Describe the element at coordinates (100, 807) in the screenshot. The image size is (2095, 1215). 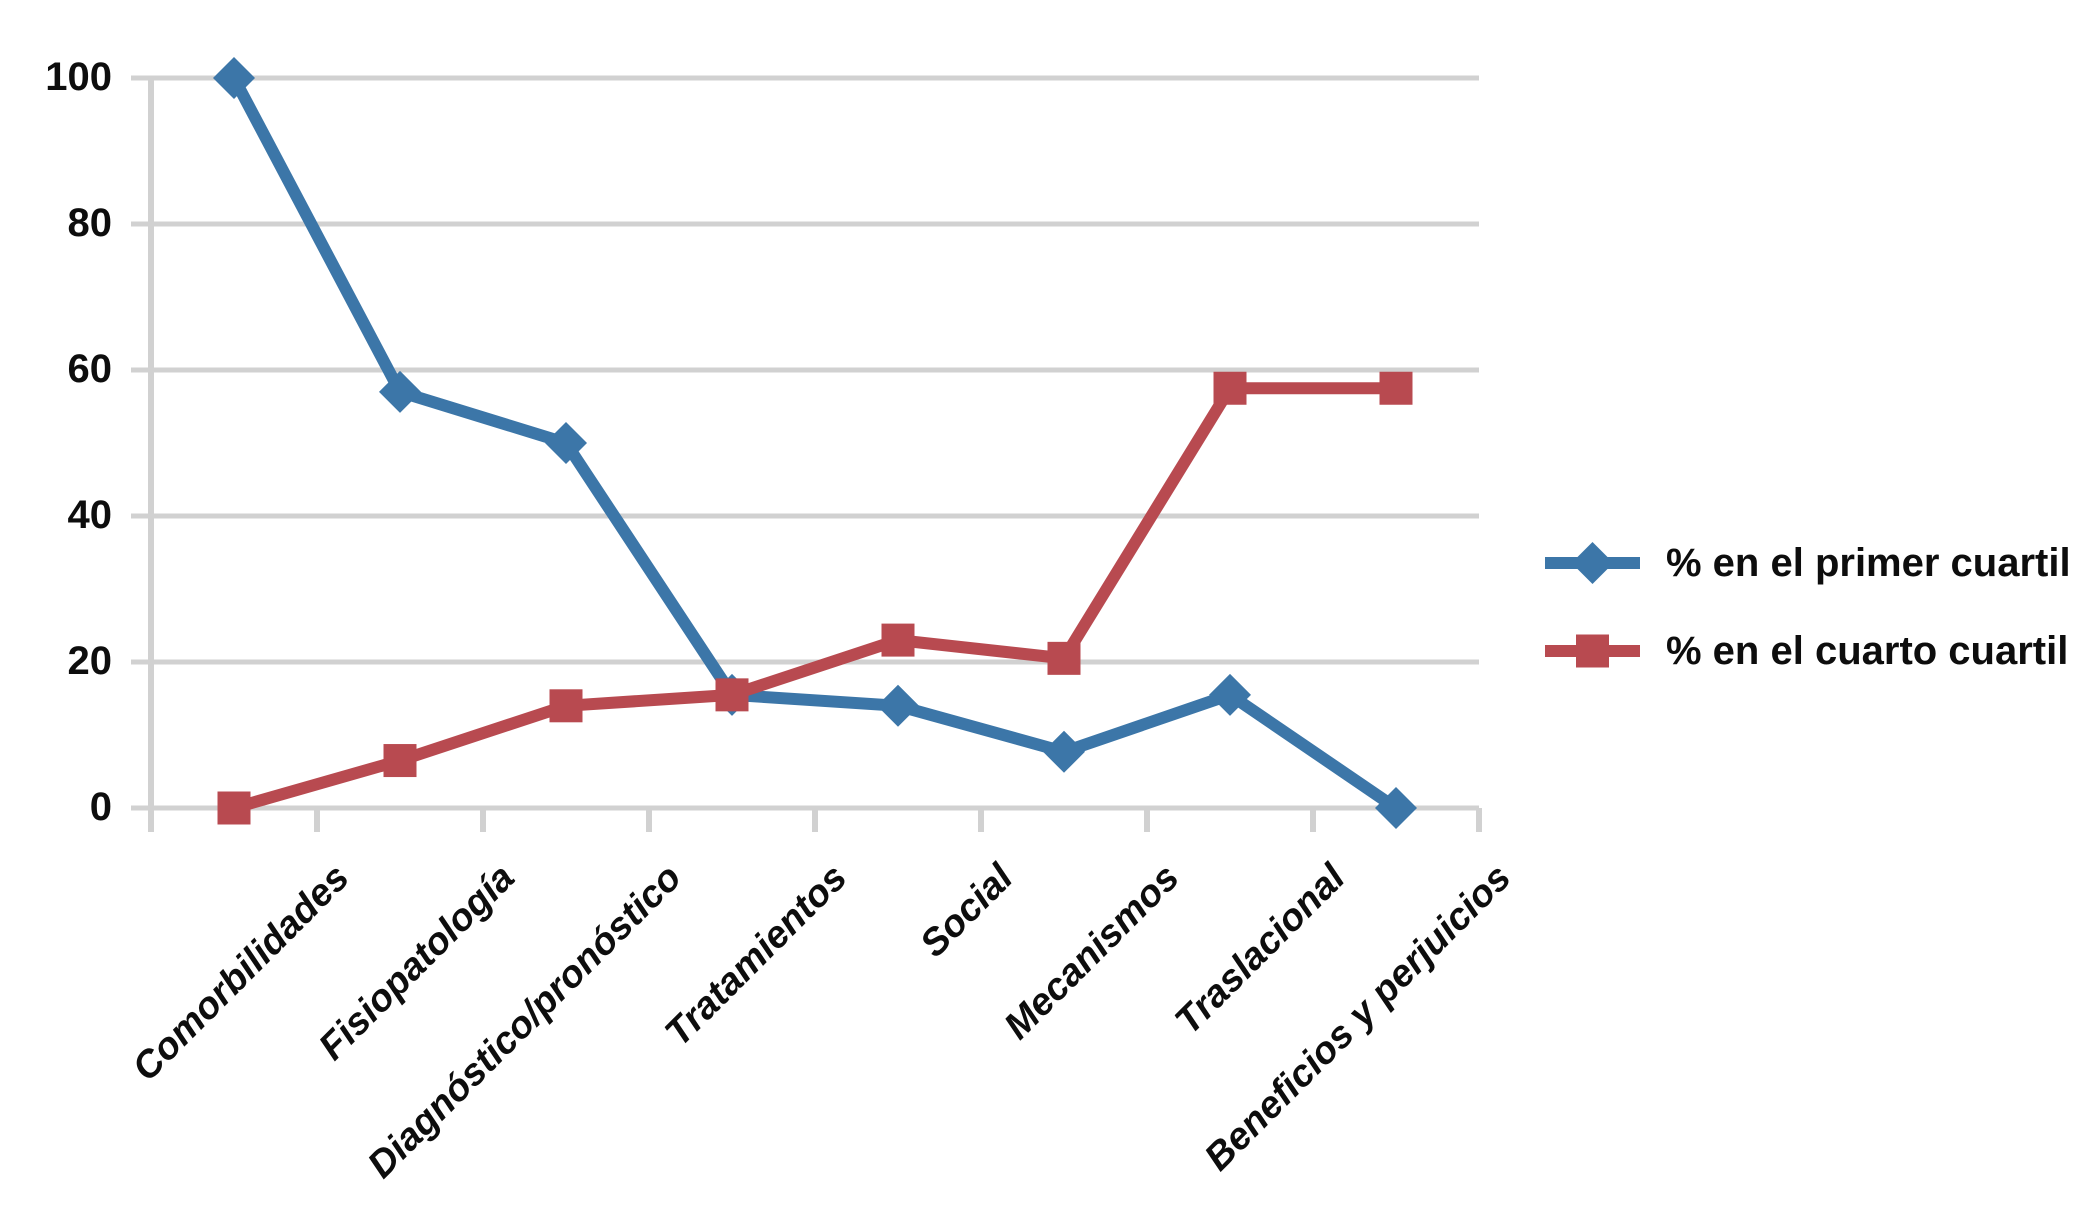
I see `y-axis-label-0: 0` at that location.